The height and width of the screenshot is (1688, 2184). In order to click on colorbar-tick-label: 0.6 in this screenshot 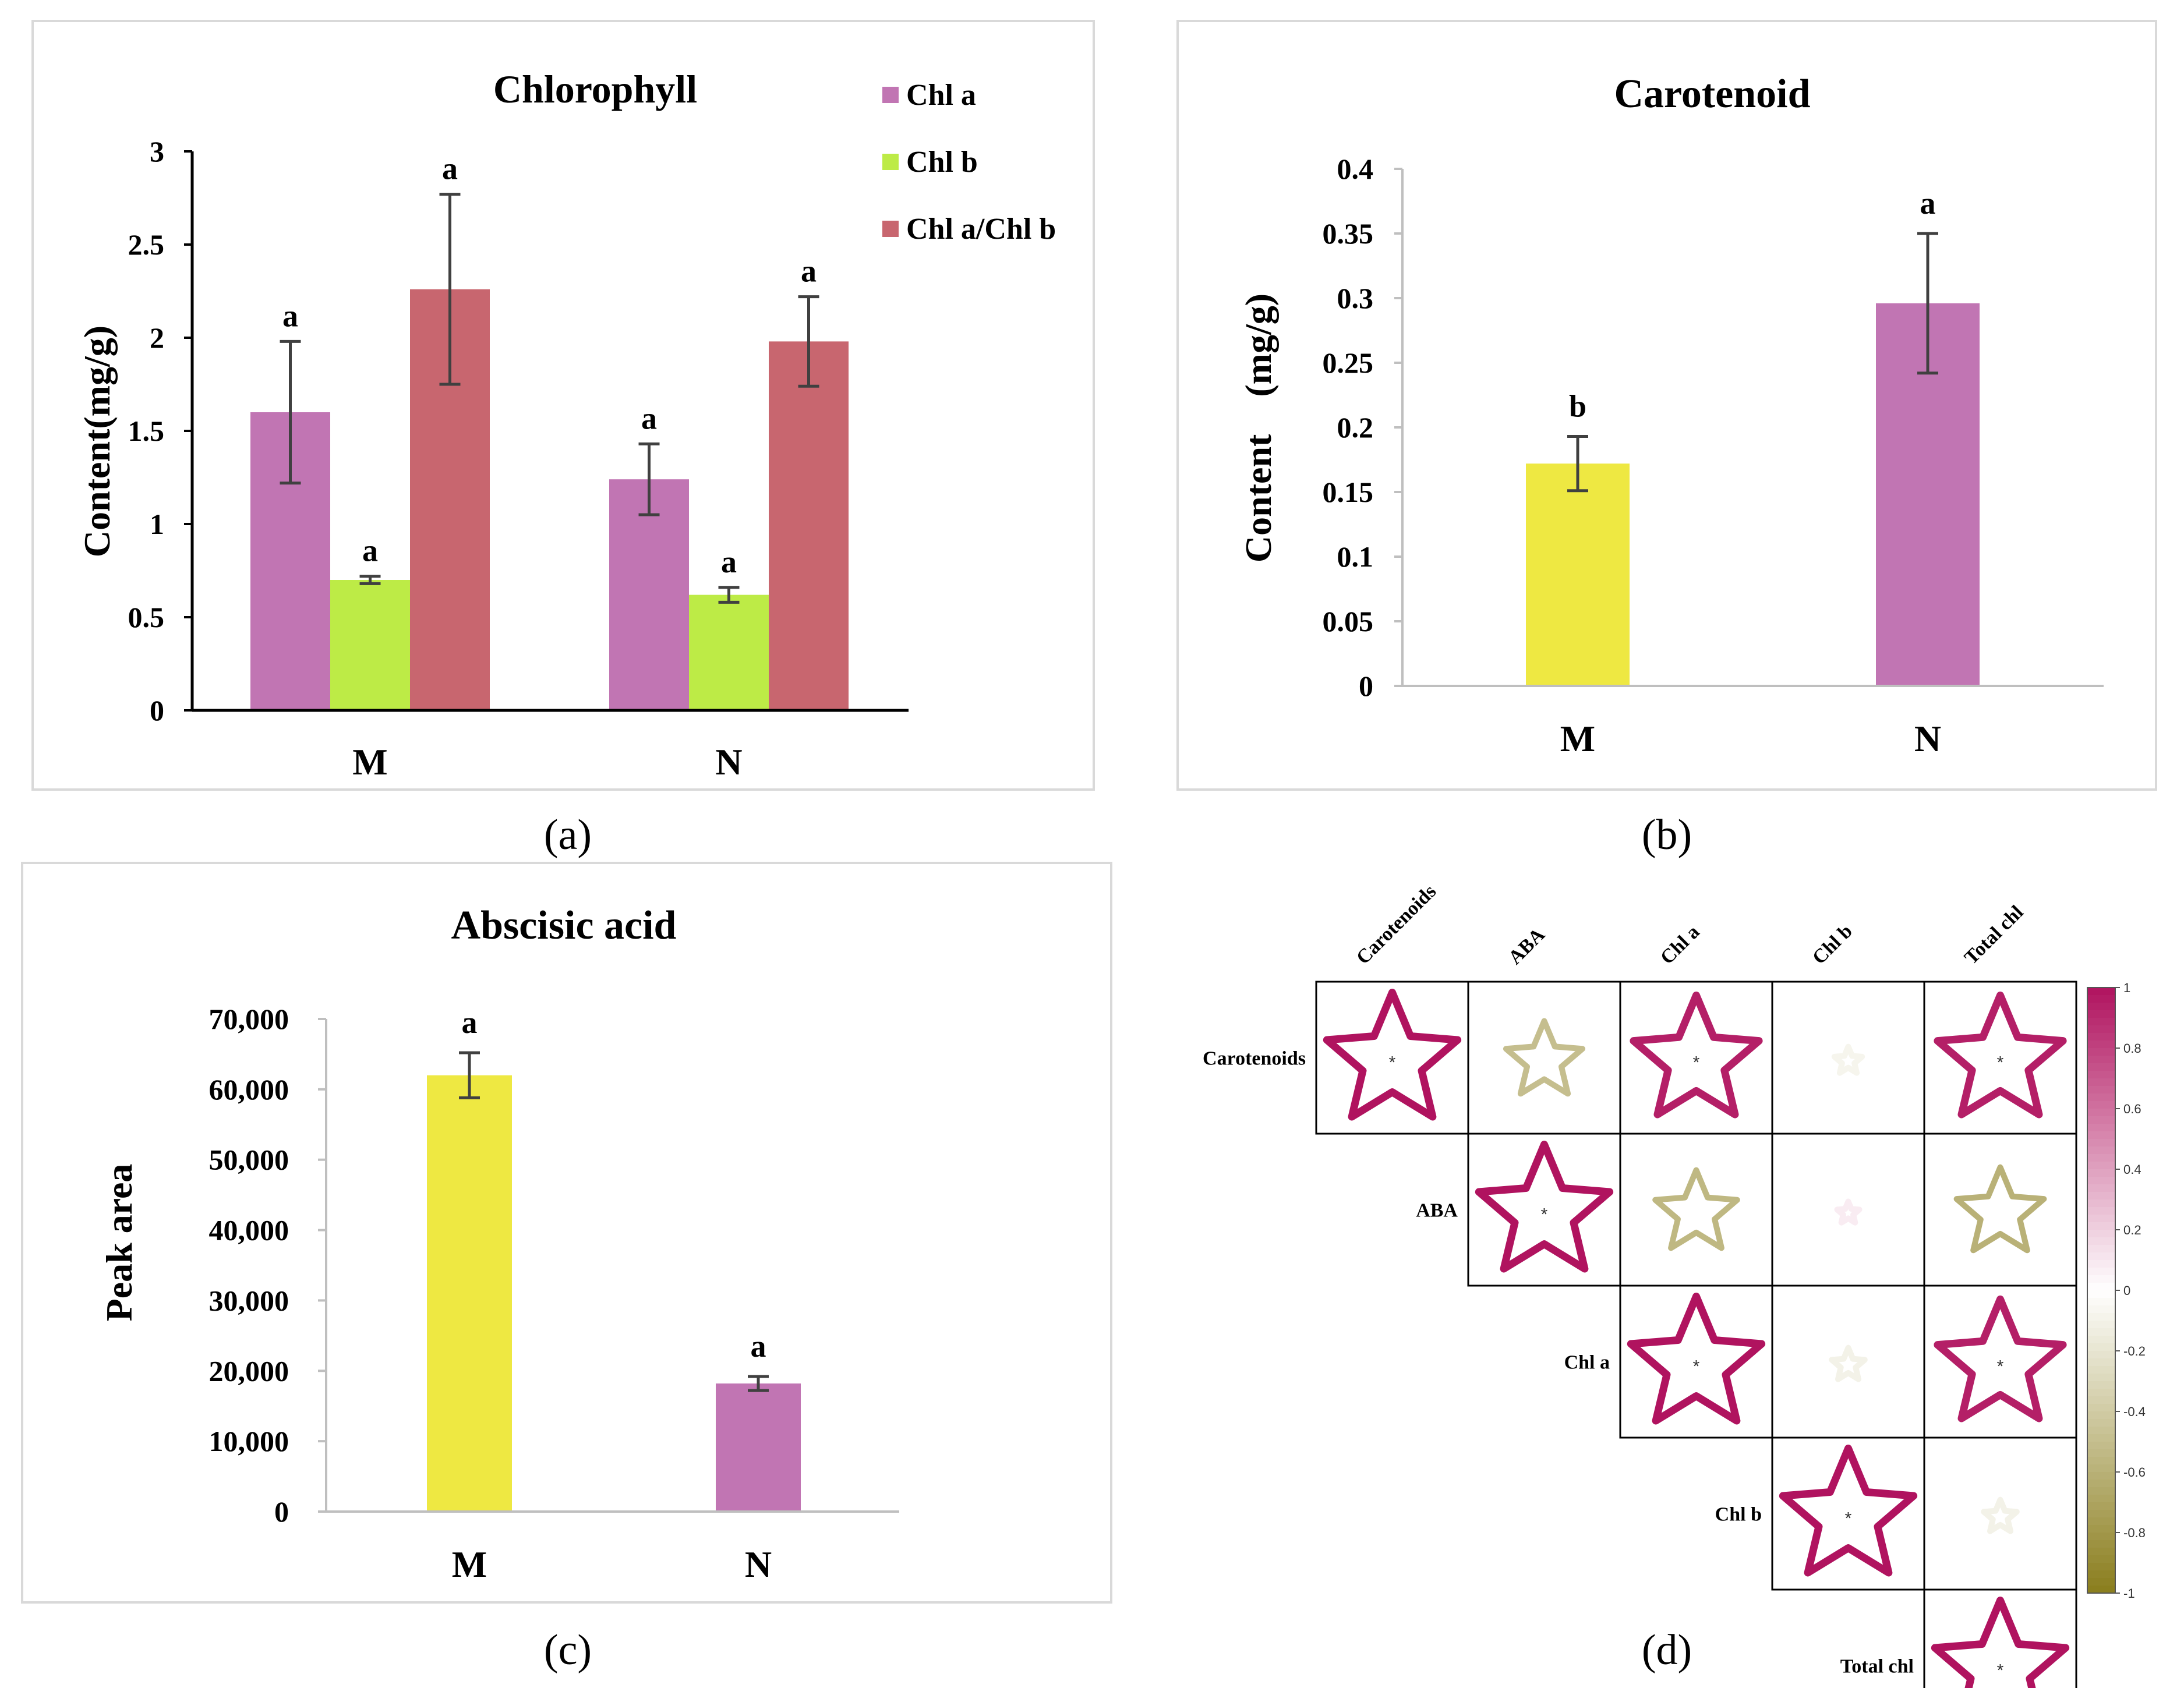, I will do `click(2132, 1109)`.